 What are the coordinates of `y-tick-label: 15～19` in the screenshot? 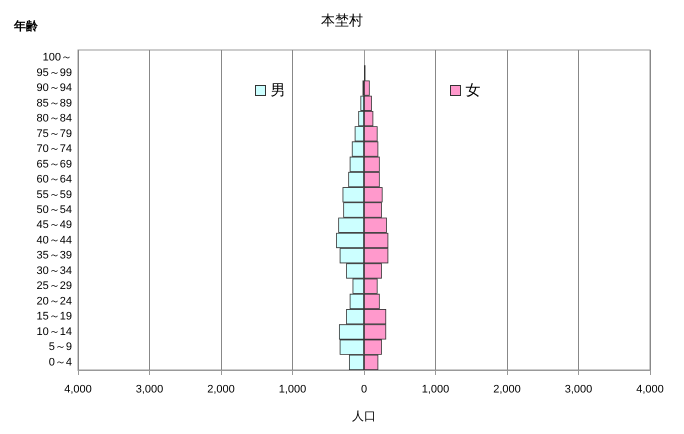 It's located at (54, 316).